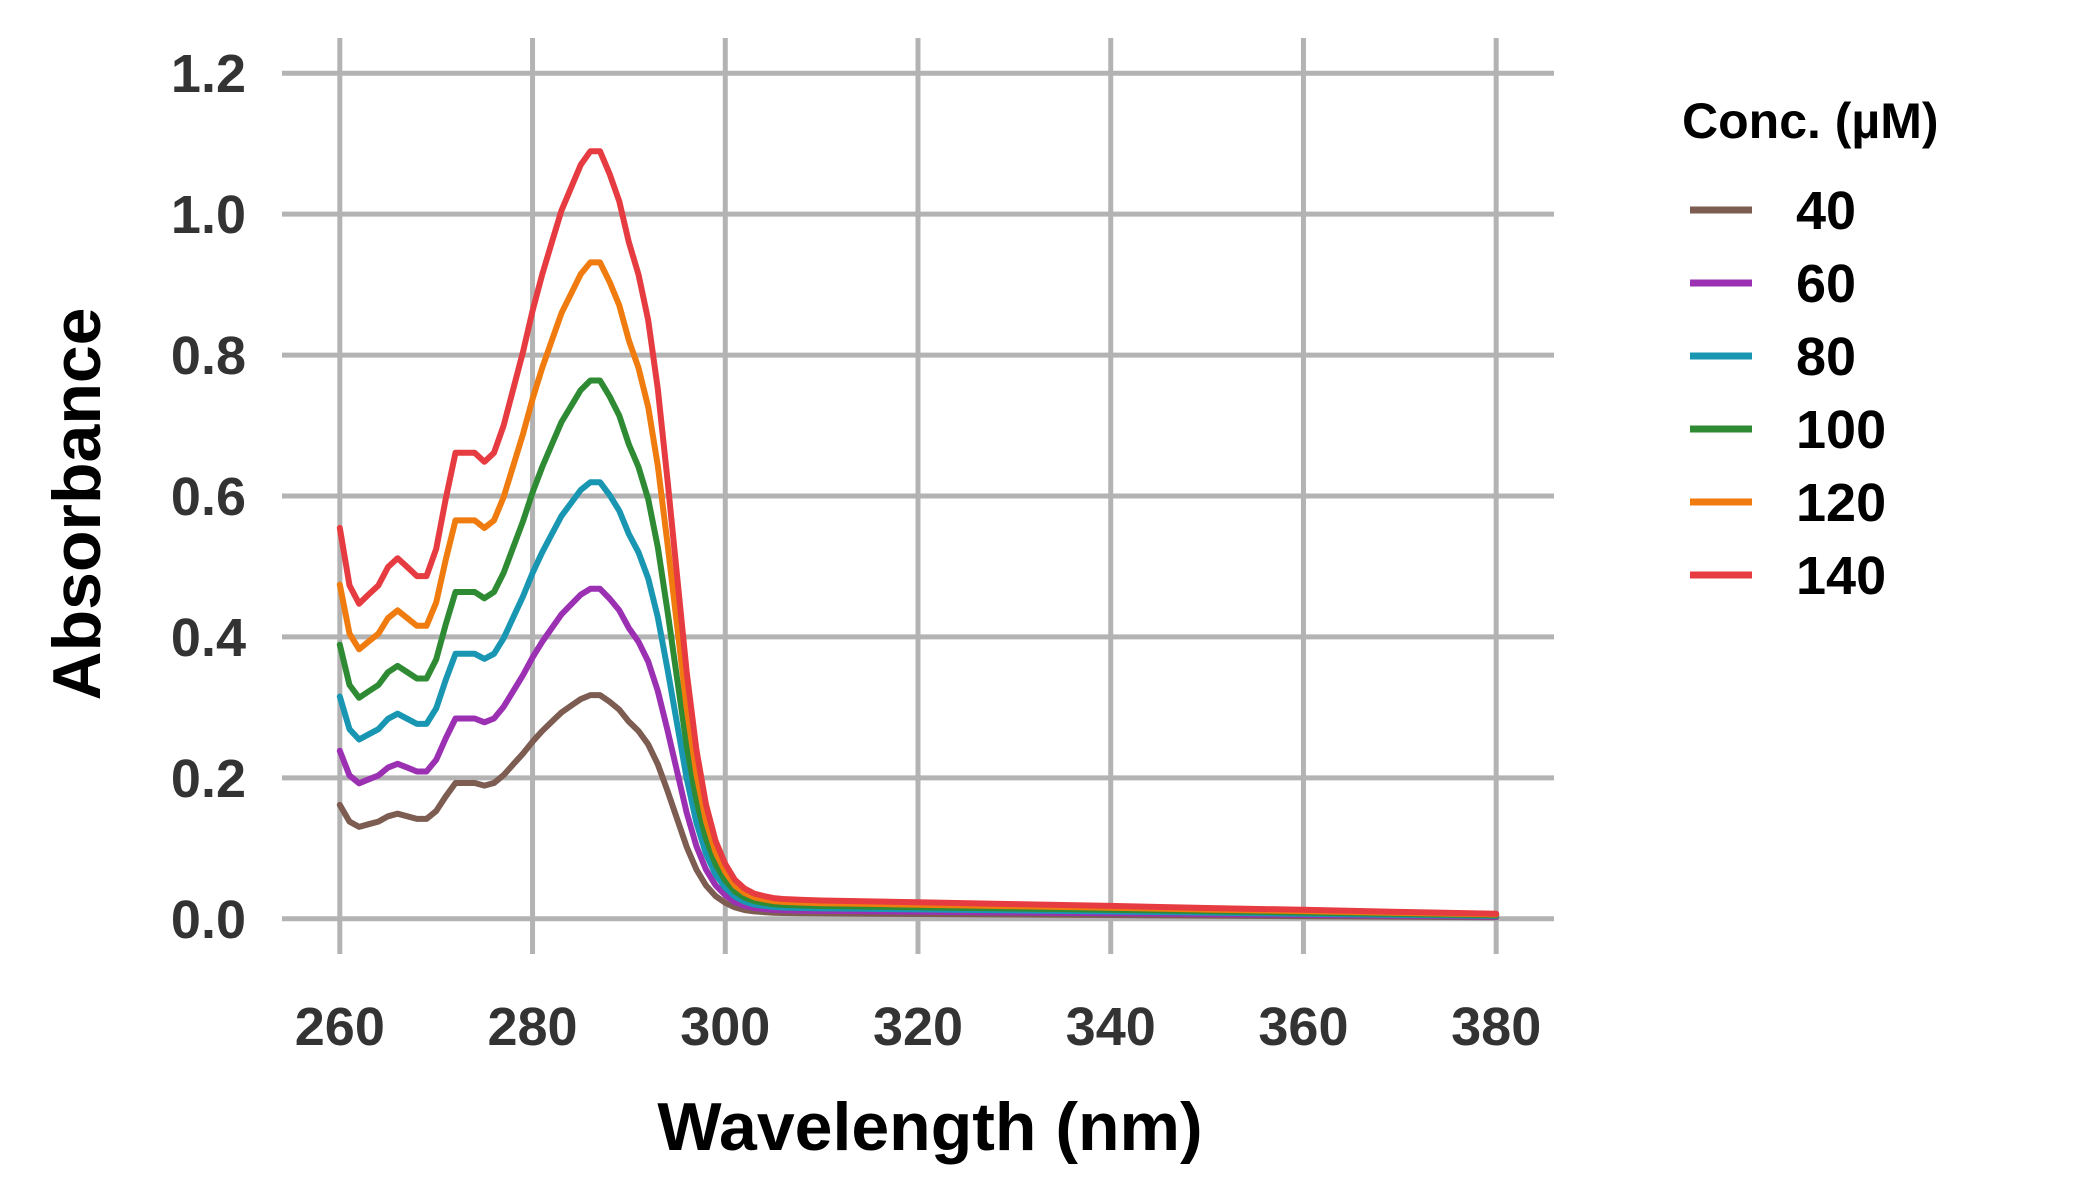 This screenshot has height=1200, width=2100. I want to click on legend-item-40: 40, so click(1773, 211).